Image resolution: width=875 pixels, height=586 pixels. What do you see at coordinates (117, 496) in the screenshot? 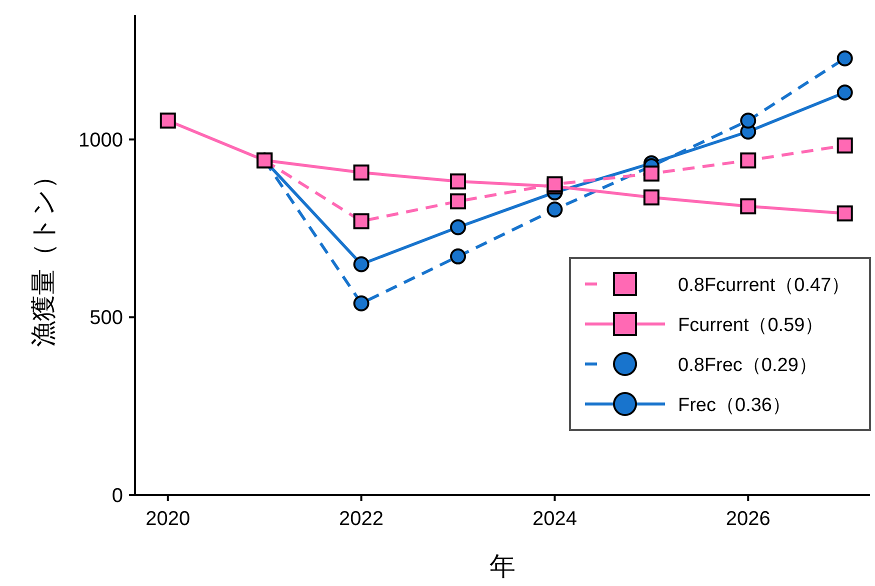
I see `y-tick-label: 0` at bounding box center [117, 496].